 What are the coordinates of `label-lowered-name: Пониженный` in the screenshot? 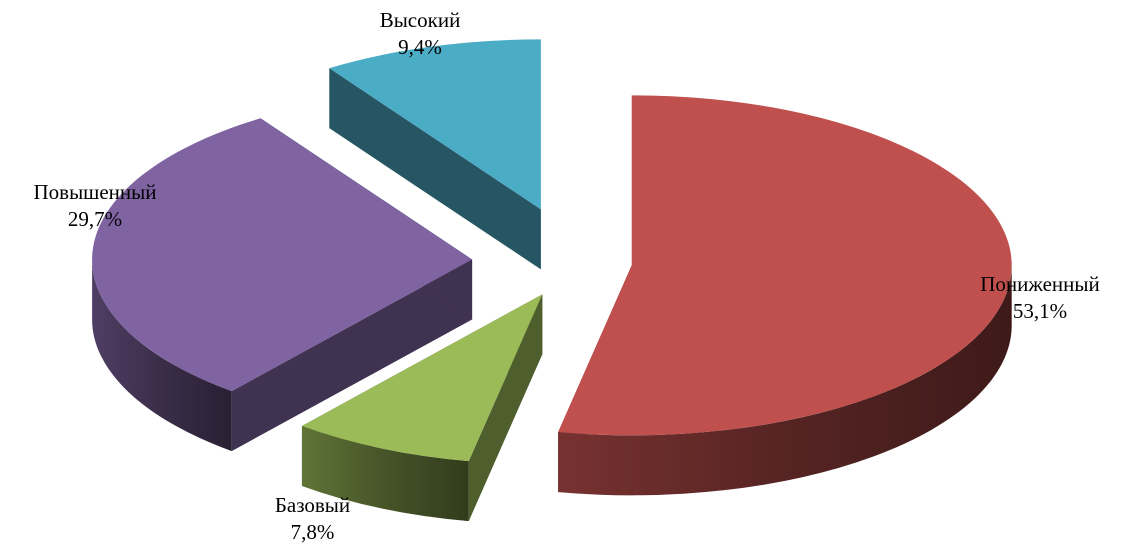 It's located at (1040, 284).